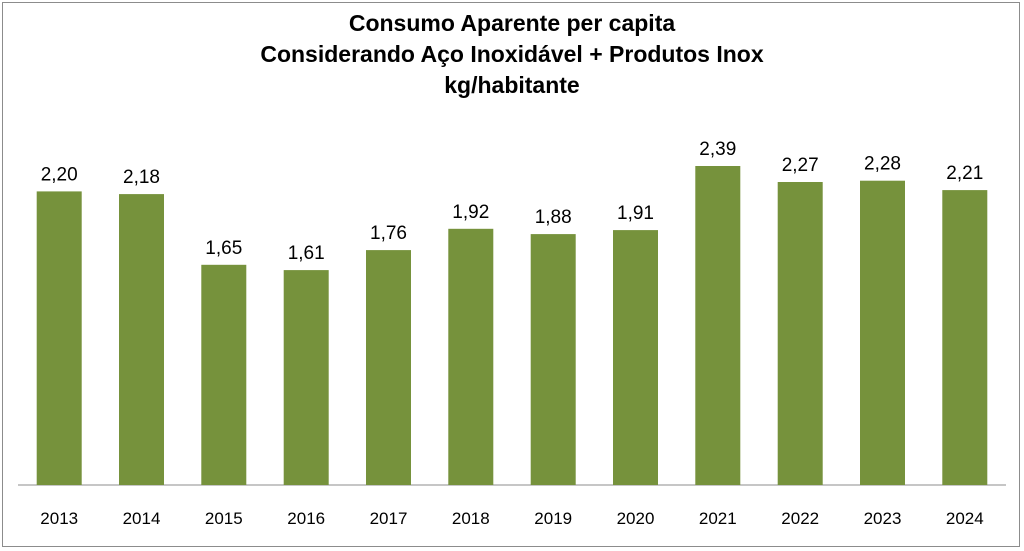  I want to click on chart-title-line-1: Consumo Aparente per capita, so click(512, 23).